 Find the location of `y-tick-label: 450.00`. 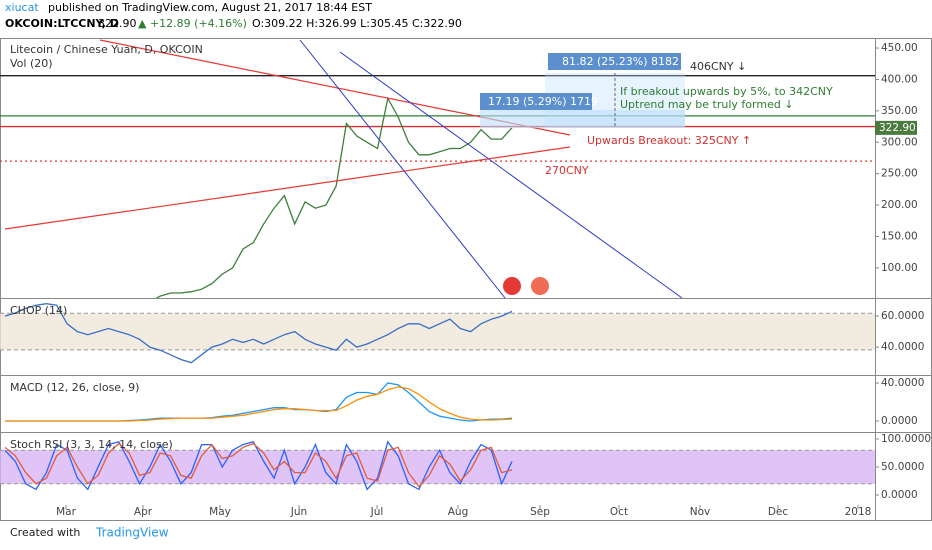

y-tick-label: 450.00 is located at coordinates (899, 48).